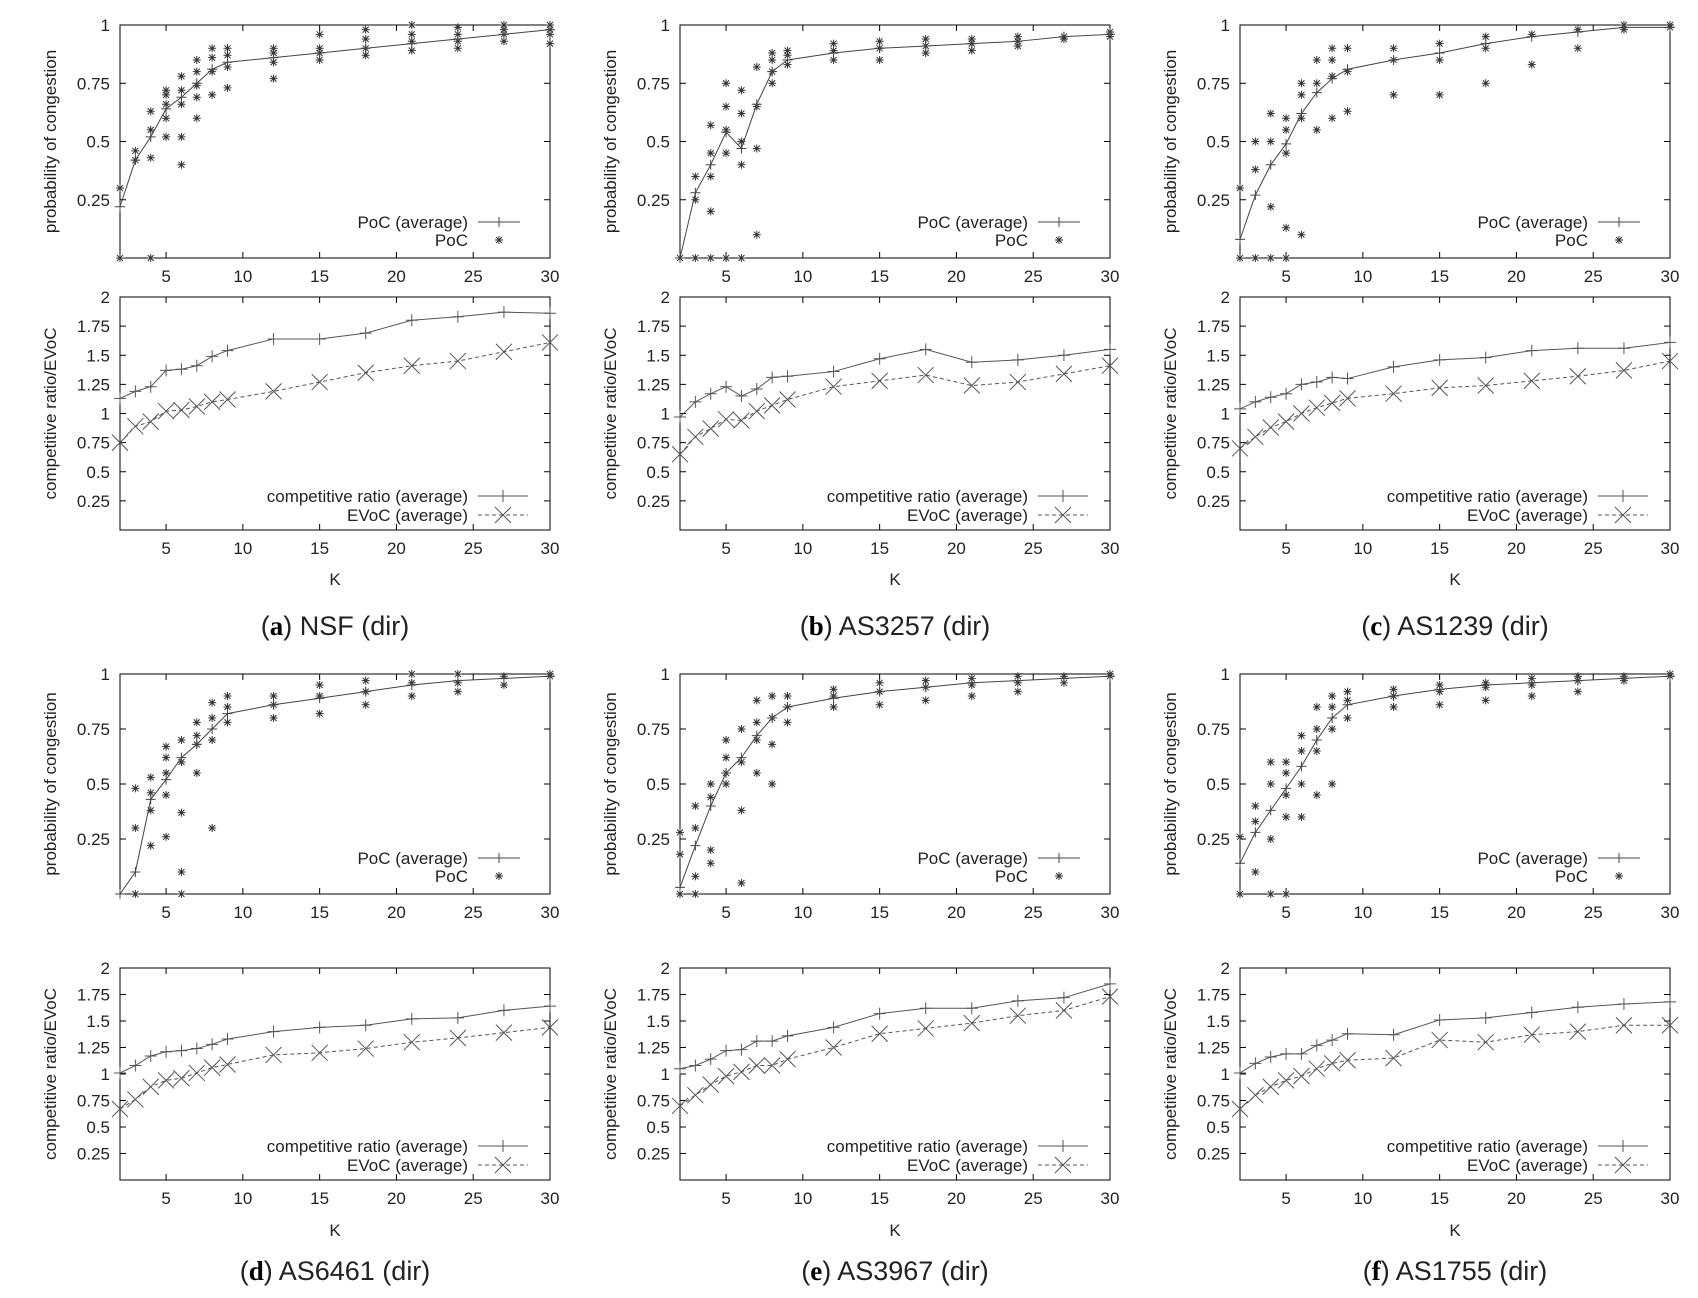 This screenshot has height=1298, width=1698. What do you see at coordinates (98, 784) in the screenshot?
I see `chart-3-top-ytick-label: 0.5` at bounding box center [98, 784].